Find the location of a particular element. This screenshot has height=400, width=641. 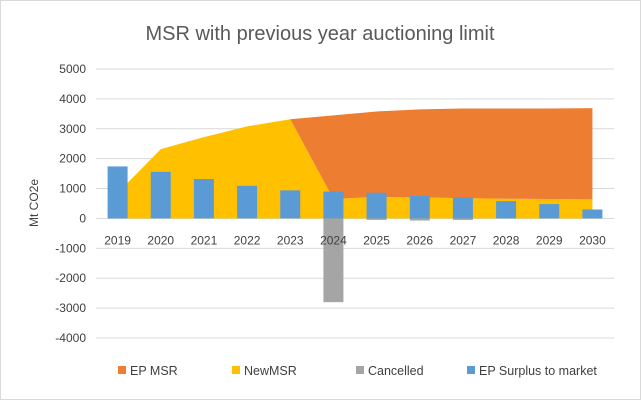

y-tick-label: -1000 is located at coordinates (70, 248).